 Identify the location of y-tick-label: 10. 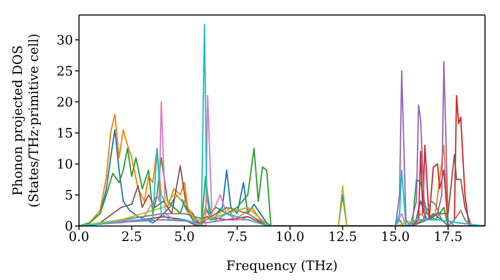
(64, 165).